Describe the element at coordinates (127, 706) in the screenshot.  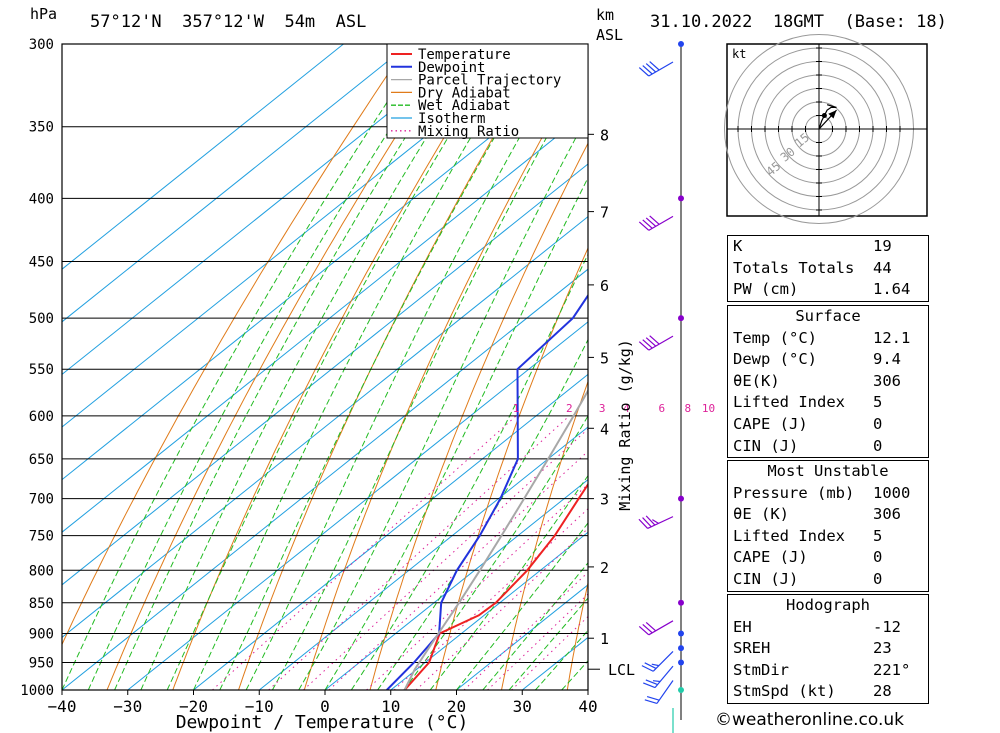
I see `temperature-tick-label: −30` at that location.